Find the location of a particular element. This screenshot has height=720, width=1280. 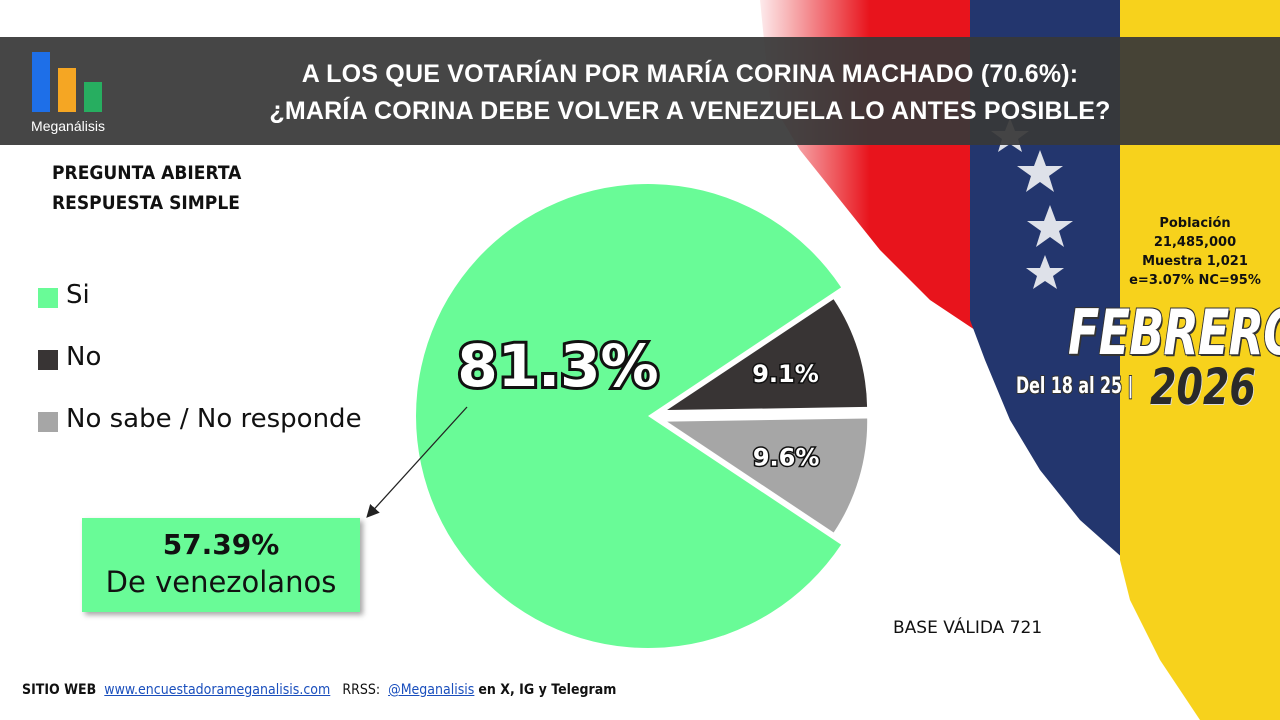

logo-bar-orange-icon is located at coordinates (67, 90).